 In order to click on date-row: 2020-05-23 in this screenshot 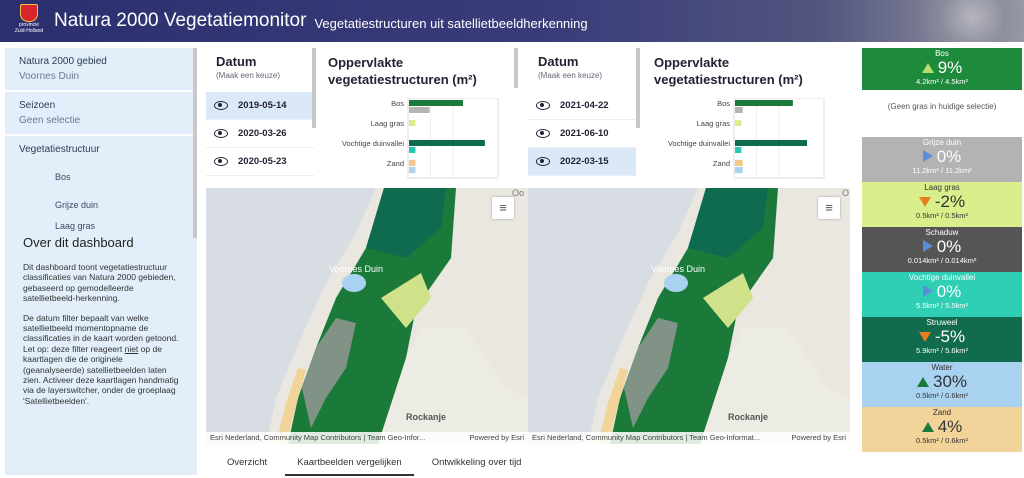, I will do `click(260, 162)`.